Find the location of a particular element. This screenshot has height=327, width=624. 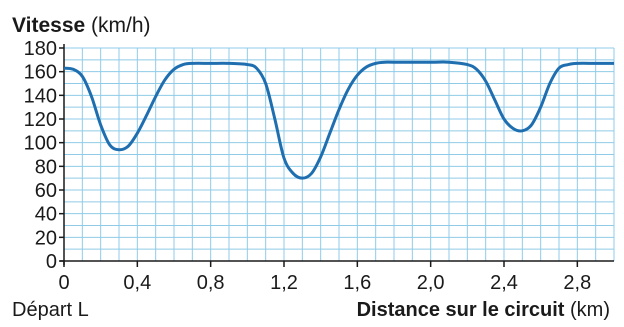

y-tick-label: 160 is located at coordinates (40, 73).